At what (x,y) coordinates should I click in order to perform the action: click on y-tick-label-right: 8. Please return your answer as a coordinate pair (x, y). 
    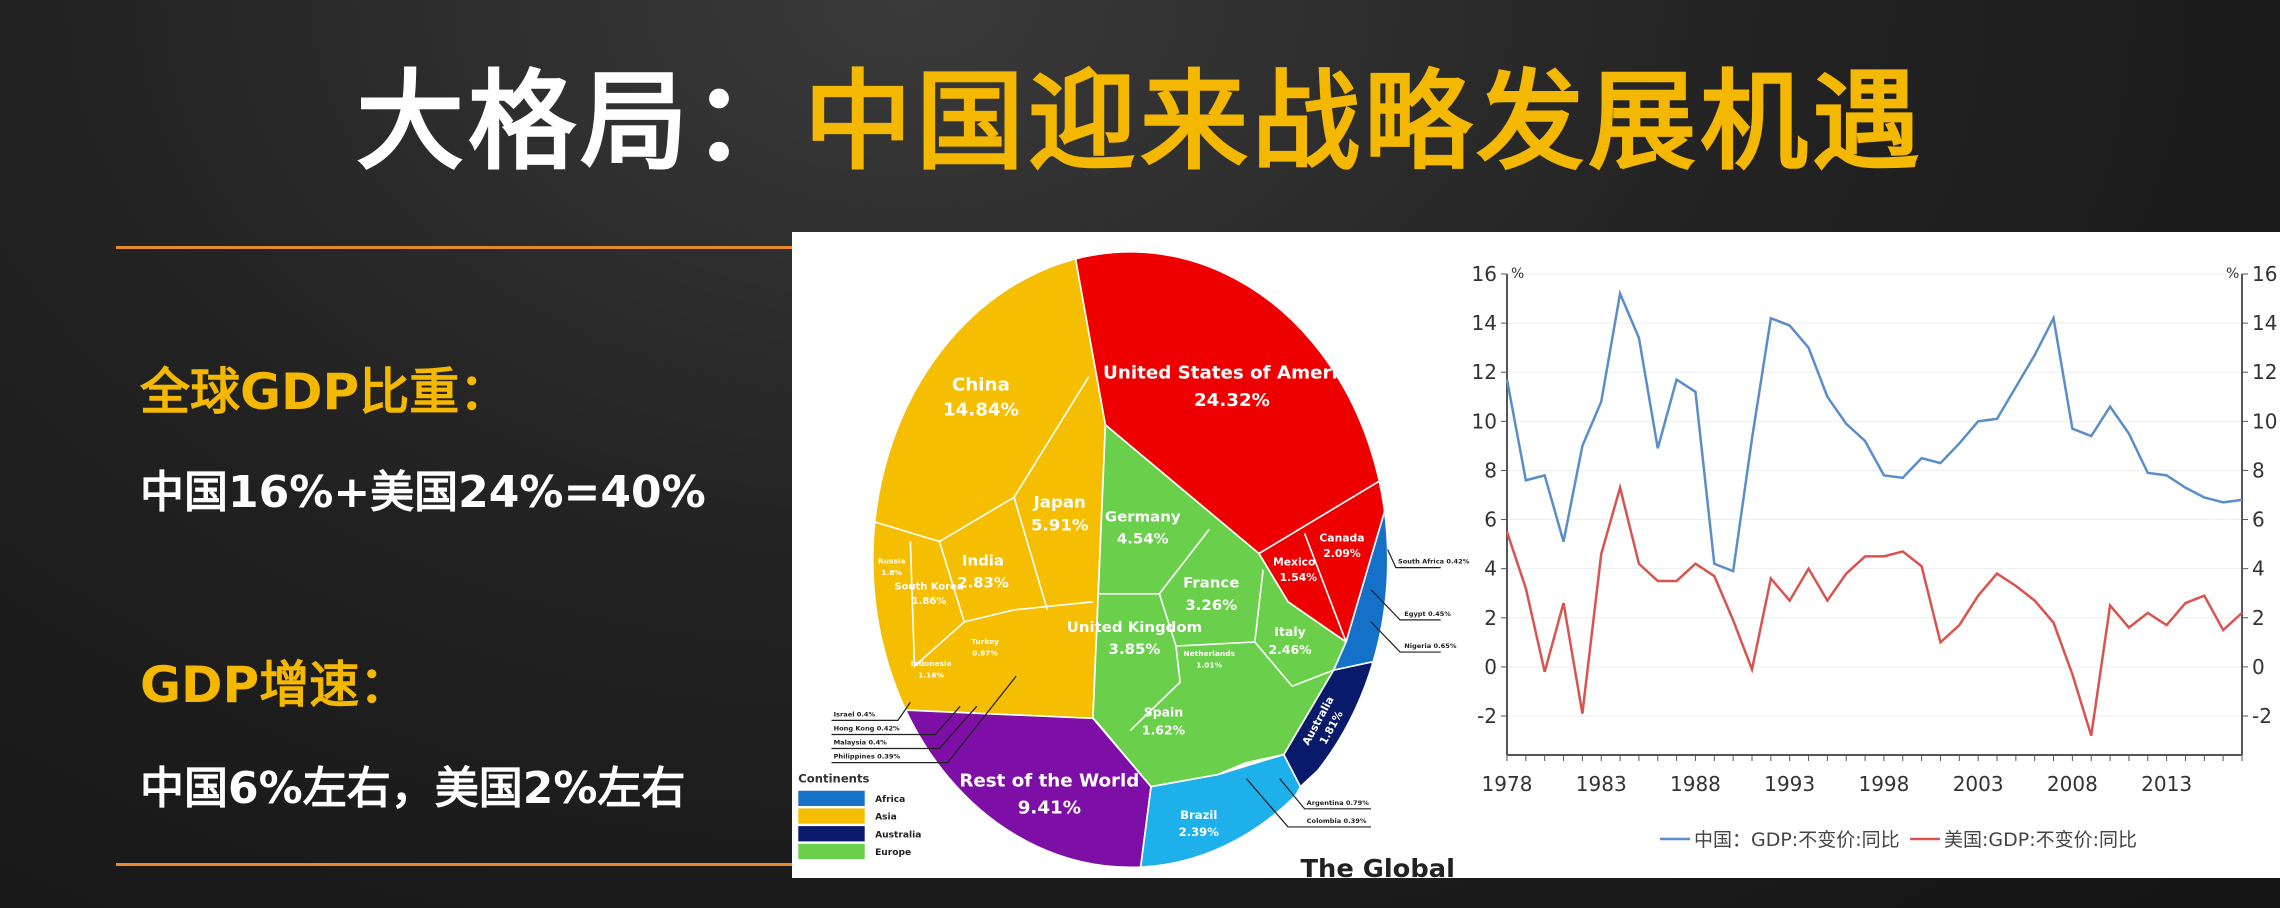
    Looking at the image, I should click on (2258, 470).